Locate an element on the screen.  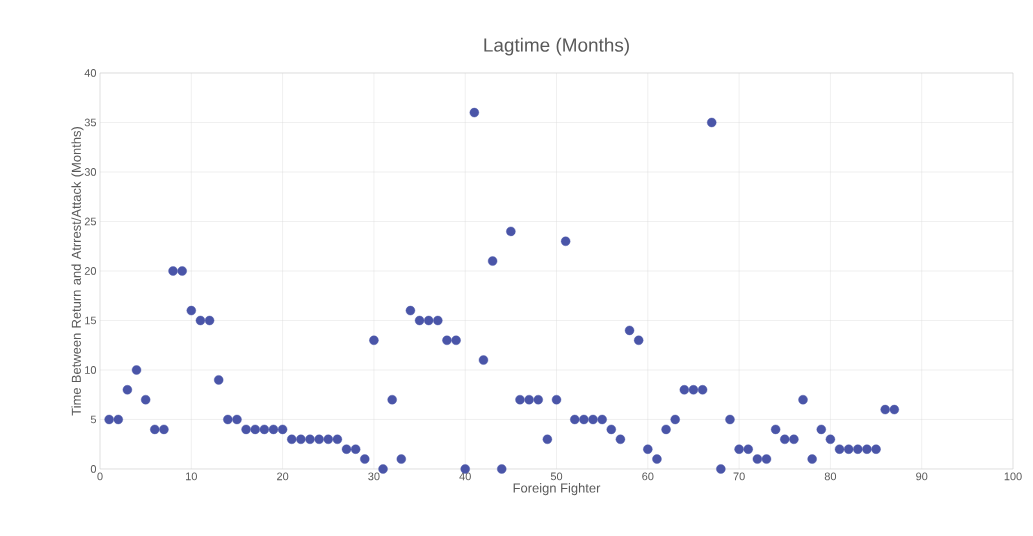
y-axis-title: Time Between Return and Atrrest/Attack (Months) is located at coordinates (77, 271).